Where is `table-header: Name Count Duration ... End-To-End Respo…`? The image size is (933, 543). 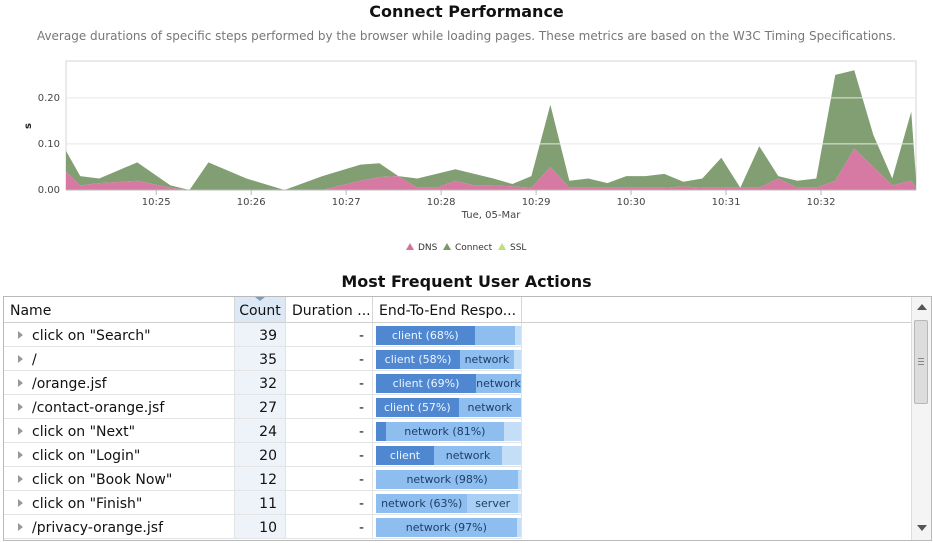 table-header: Name Count Duration ... End-To-End Respo… is located at coordinates (457, 310).